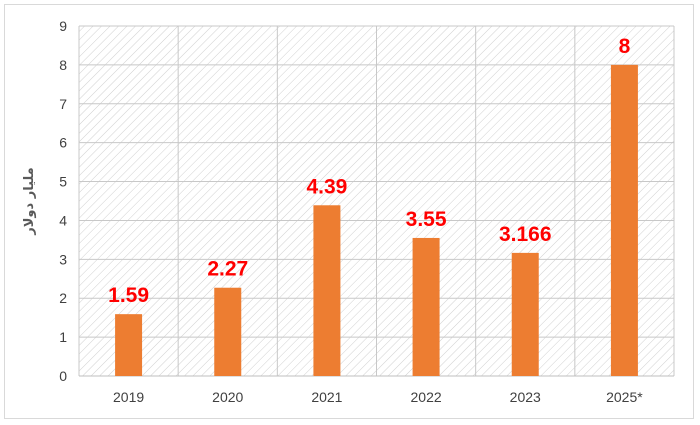 Image resolution: width=700 pixels, height=425 pixels. Describe the element at coordinates (525, 234) in the screenshot. I see `data-label: 3.166` at that location.